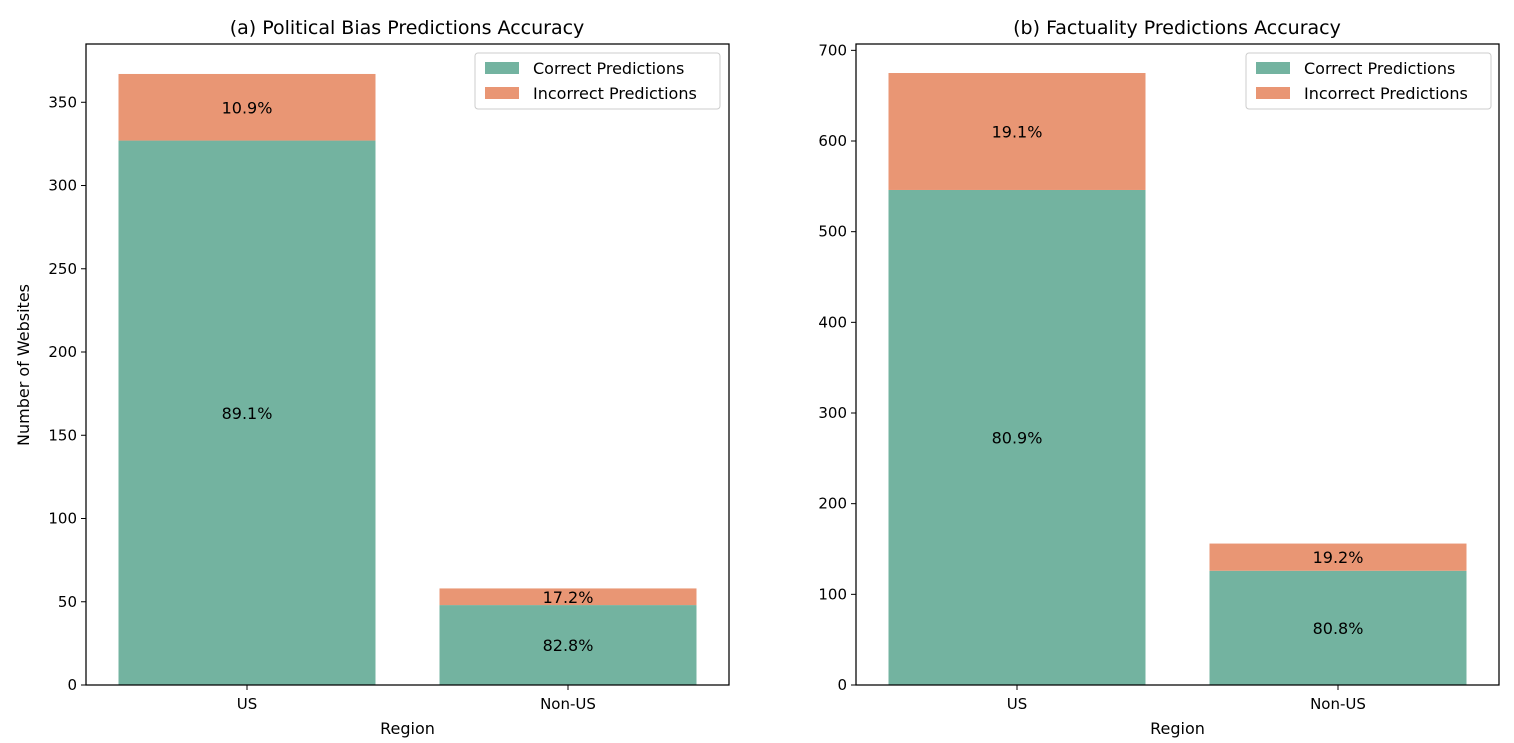  I want to click on y-tick-label: 400, so click(832, 322).